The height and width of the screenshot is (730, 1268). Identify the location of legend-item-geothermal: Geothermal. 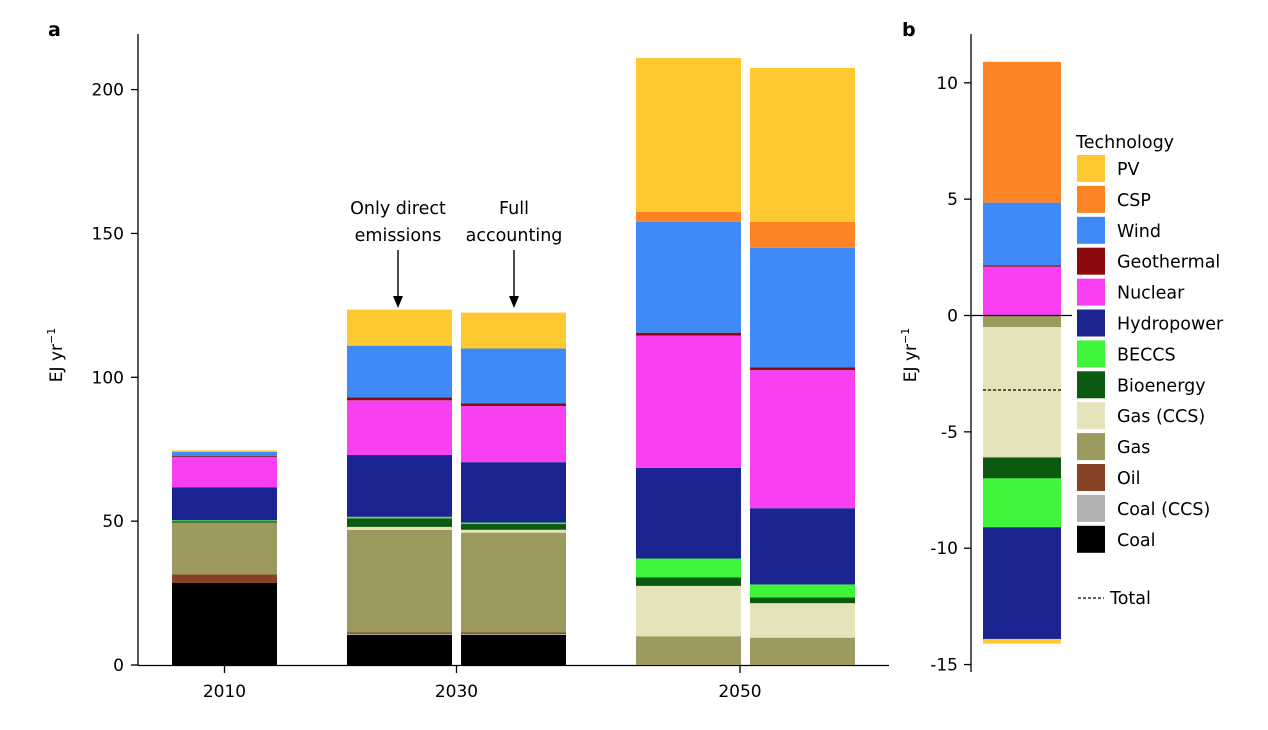
(1148, 261).